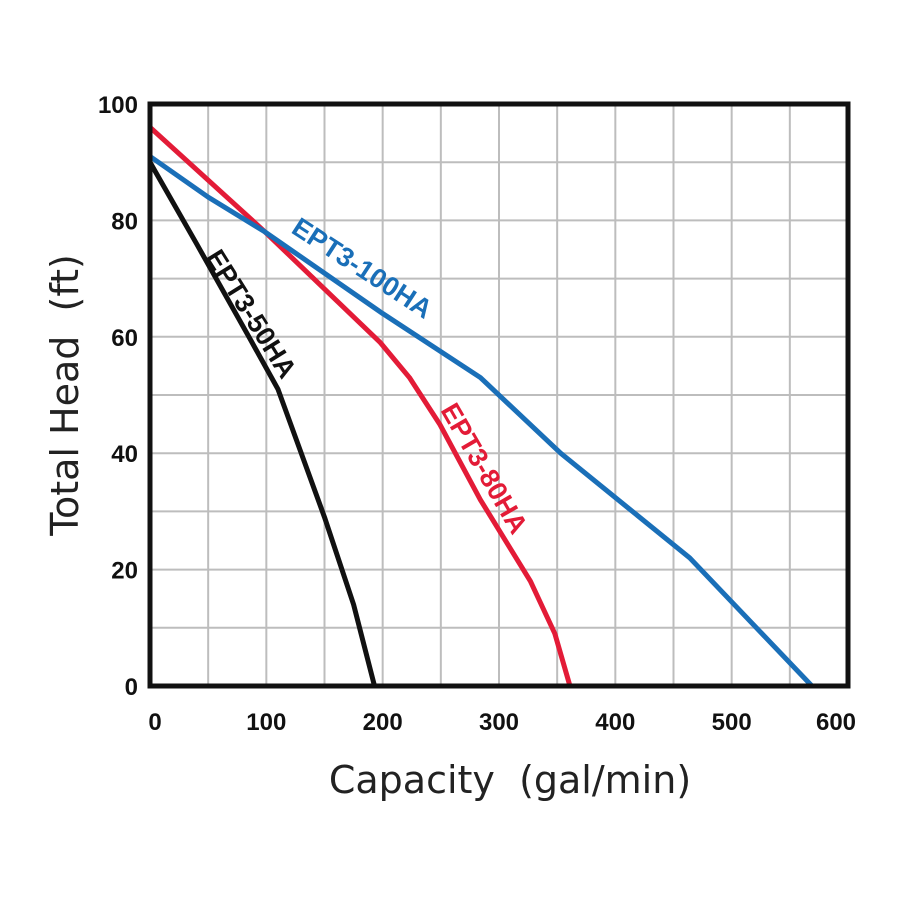  What do you see at coordinates (367, 375) in the screenshot?
I see `series-labels: EPT3-50HA EPT3-80HA EPT3-100HA` at bounding box center [367, 375].